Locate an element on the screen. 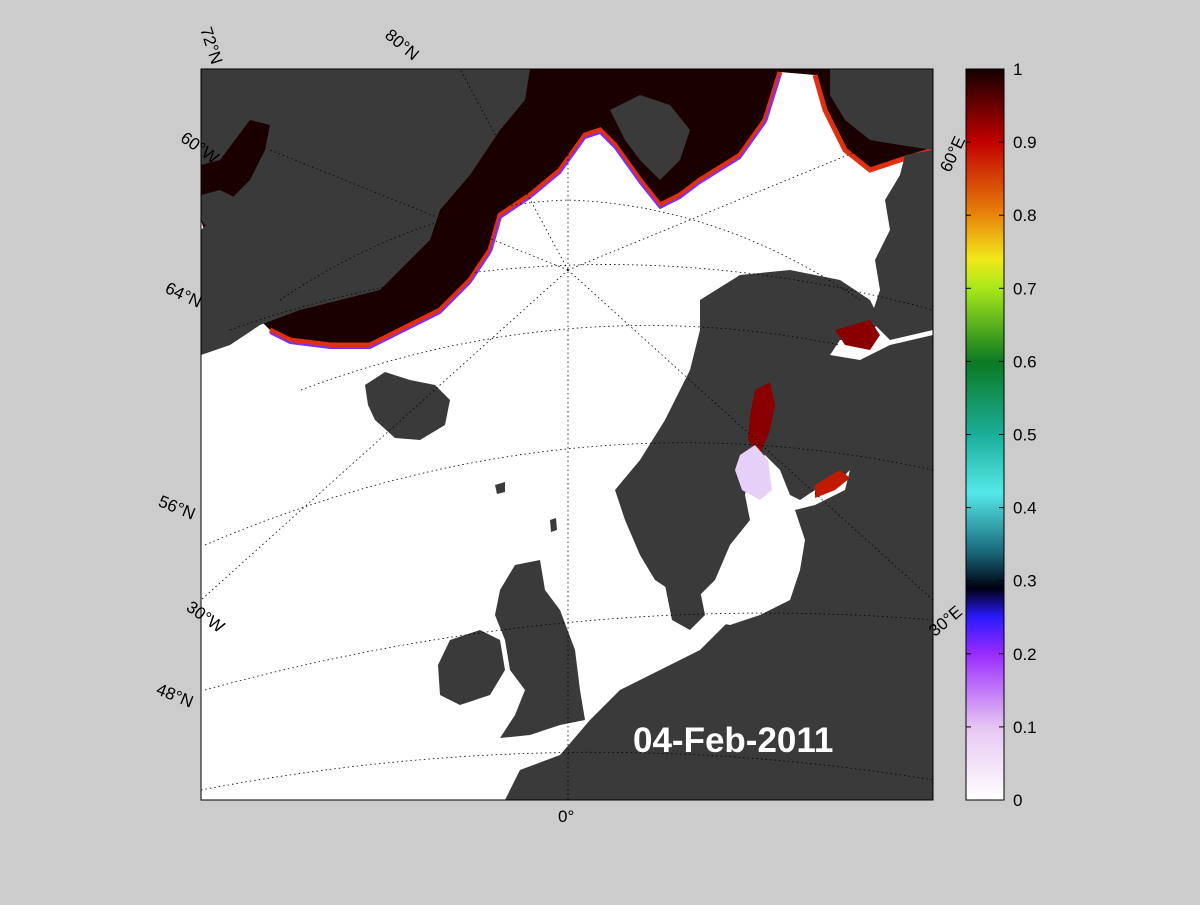 The image size is (1200, 905). ice-edge-rim is located at coordinates (525, 209).